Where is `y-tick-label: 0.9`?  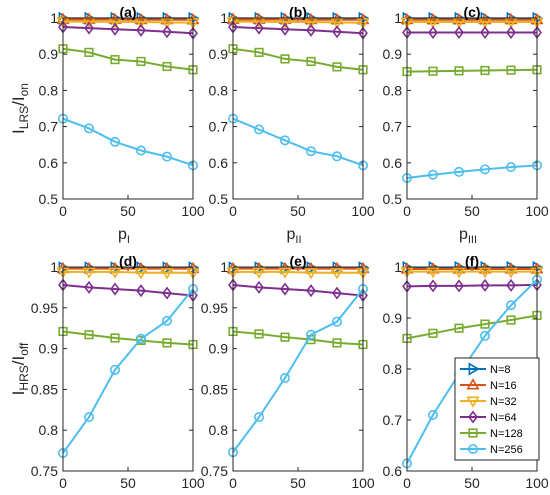
y-tick-label: 0.9 is located at coordinates (49, 349).